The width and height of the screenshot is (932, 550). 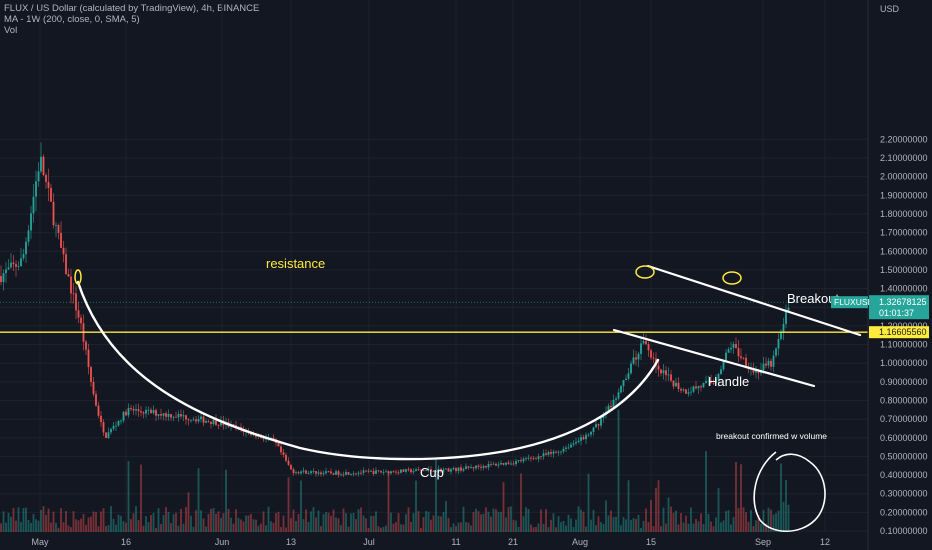 I want to click on x-tick-label: 15, so click(x=651, y=542).